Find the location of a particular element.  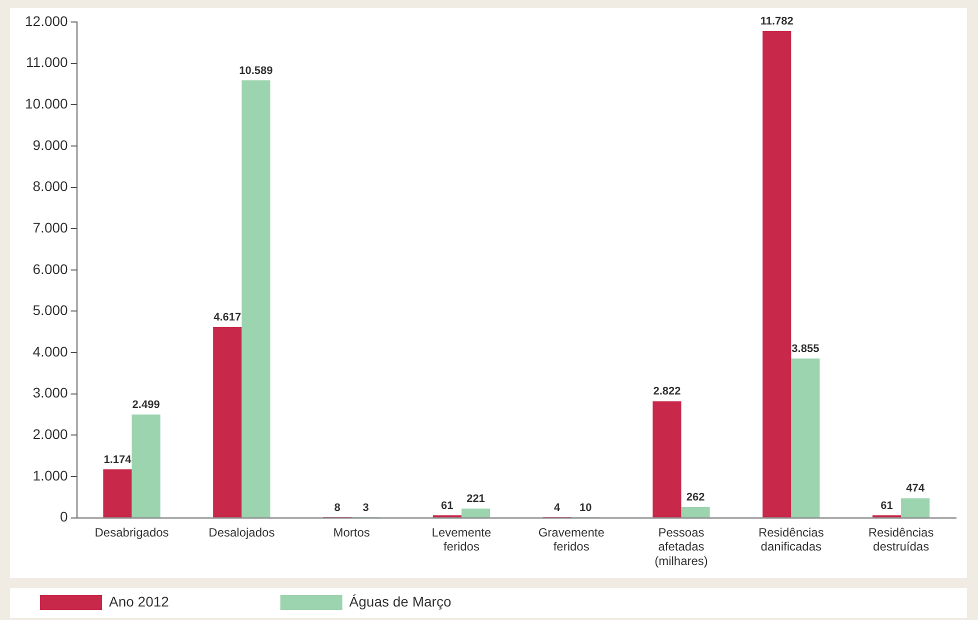

data-label: 3.855 is located at coordinates (806, 349).